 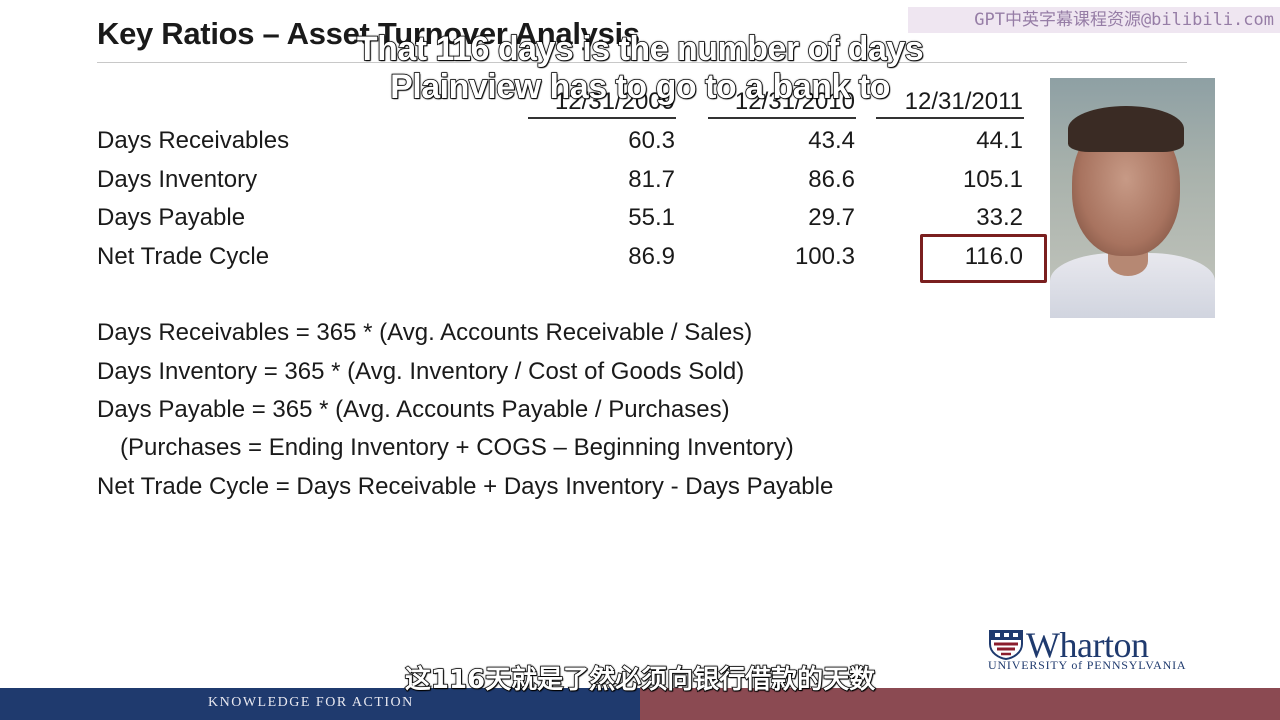 I want to click on wharton-logo: Wharton UNIVERSITY of PENNSYLVANIA, so click(x=1090, y=649).